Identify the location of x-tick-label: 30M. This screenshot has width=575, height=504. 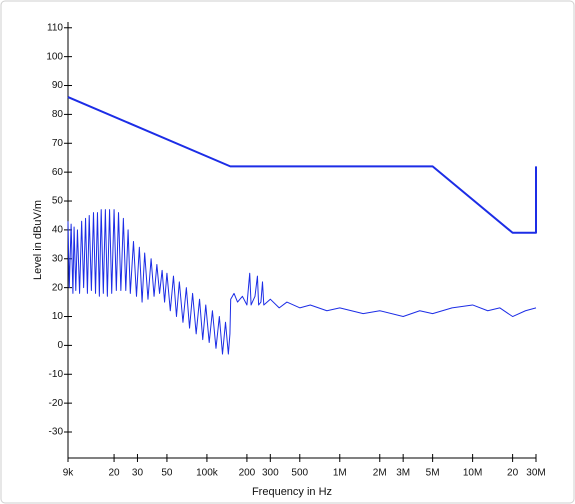
(535, 473).